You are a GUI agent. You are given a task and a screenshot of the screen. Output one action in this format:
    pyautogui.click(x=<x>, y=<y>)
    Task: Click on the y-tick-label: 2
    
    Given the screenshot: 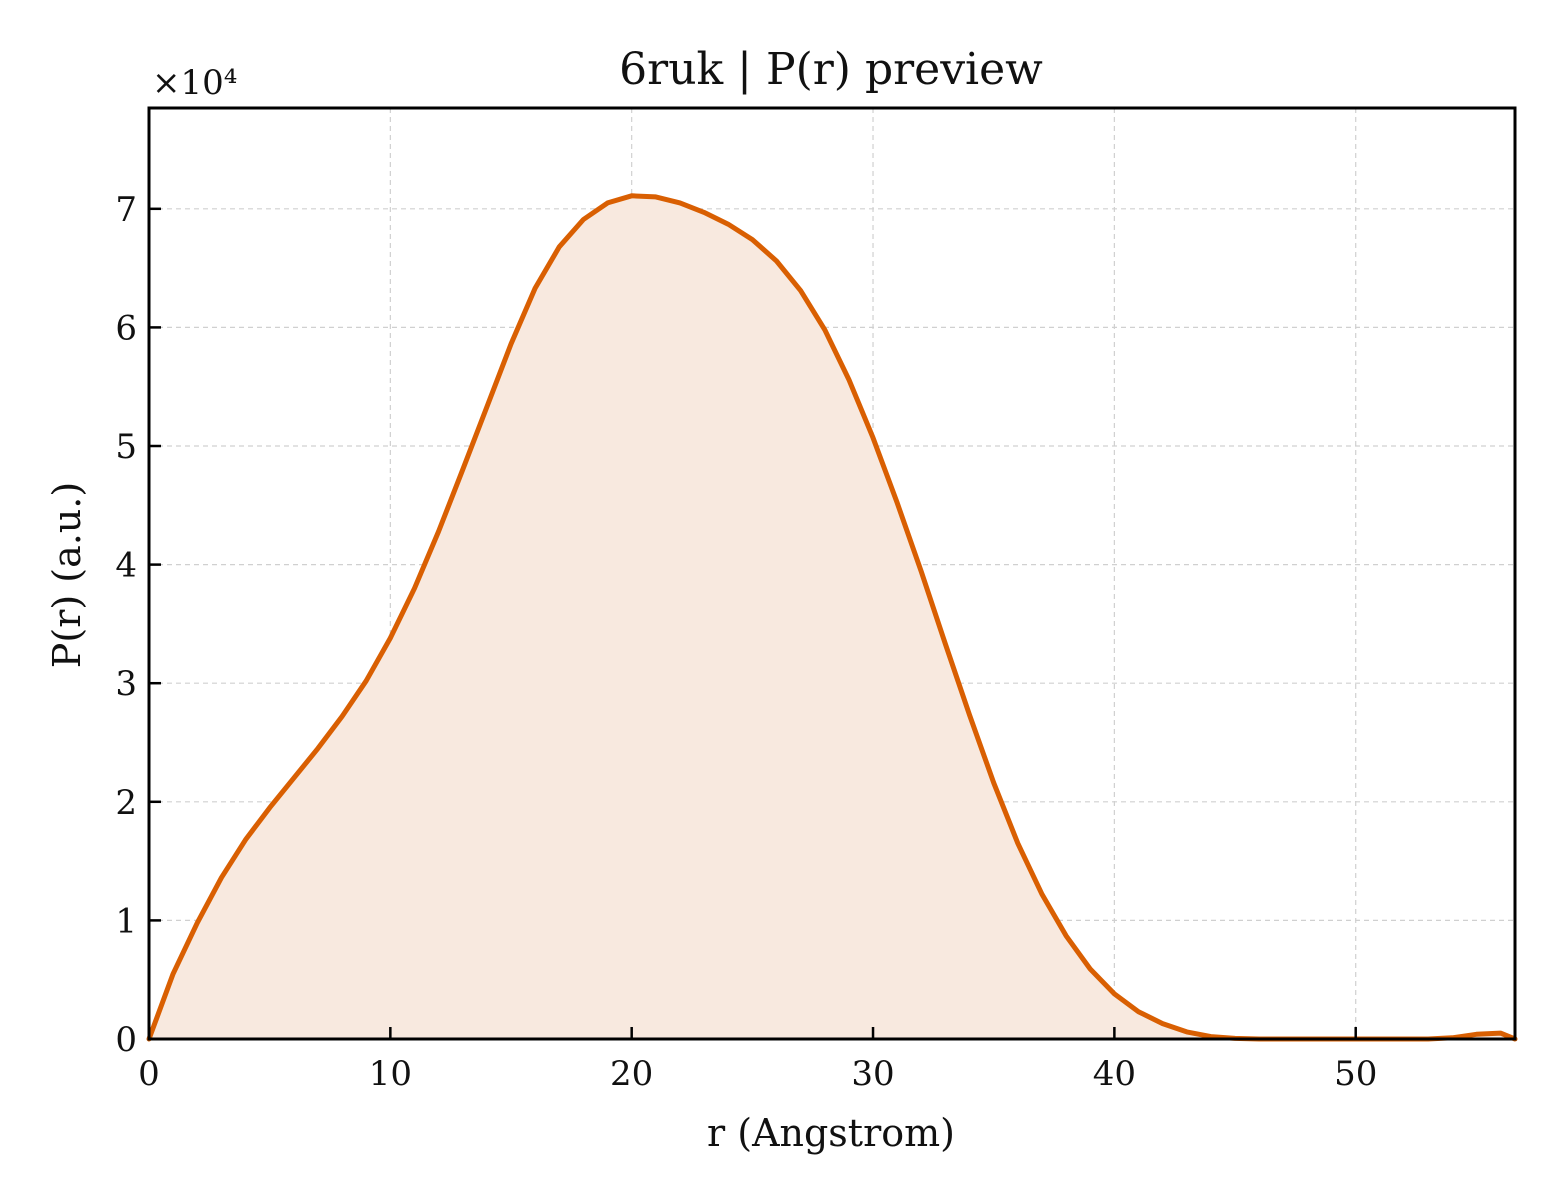 What is the action you would take?
    pyautogui.click(x=126, y=803)
    